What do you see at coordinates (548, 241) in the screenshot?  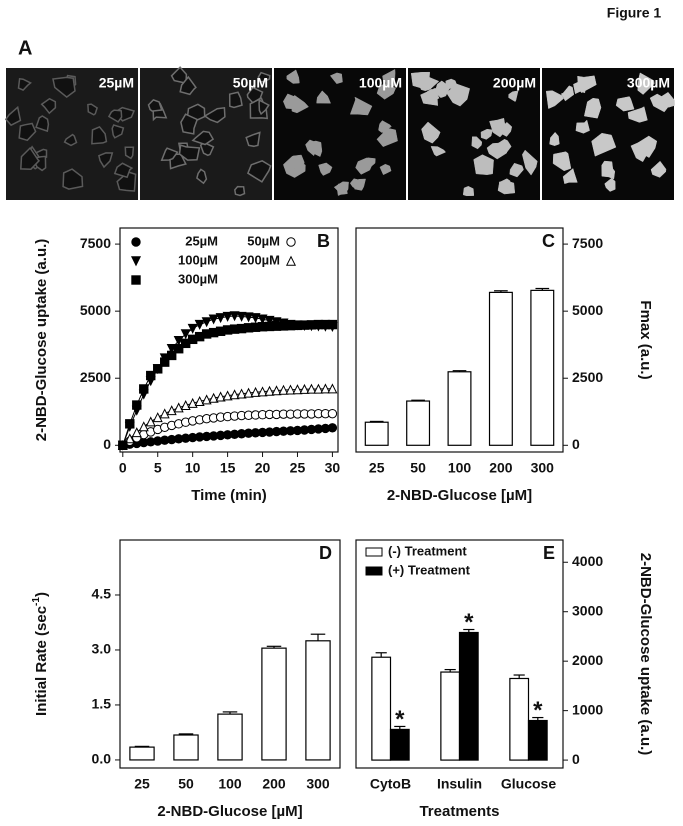 I see `panel-letter: C` at bounding box center [548, 241].